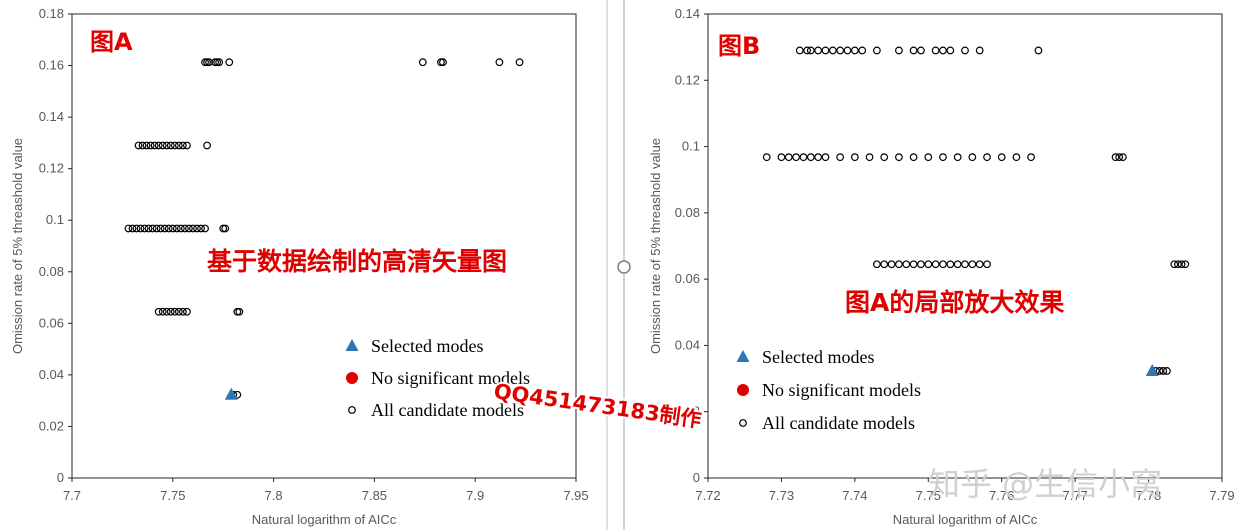 This screenshot has height=530, width=1242. What do you see at coordinates (1045, 484) in the screenshot?
I see `watermark: 知乎 @生信小窝` at bounding box center [1045, 484].